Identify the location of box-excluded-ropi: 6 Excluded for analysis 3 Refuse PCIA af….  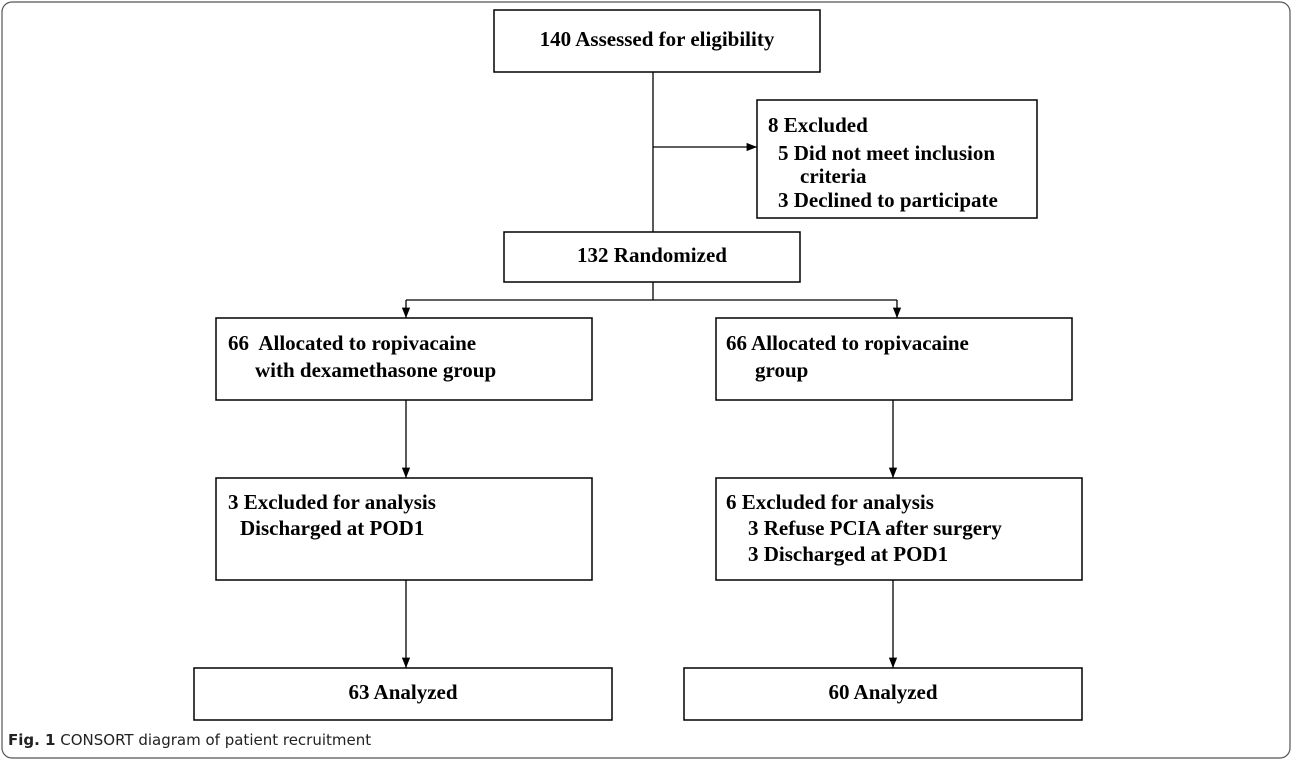
(899, 529).